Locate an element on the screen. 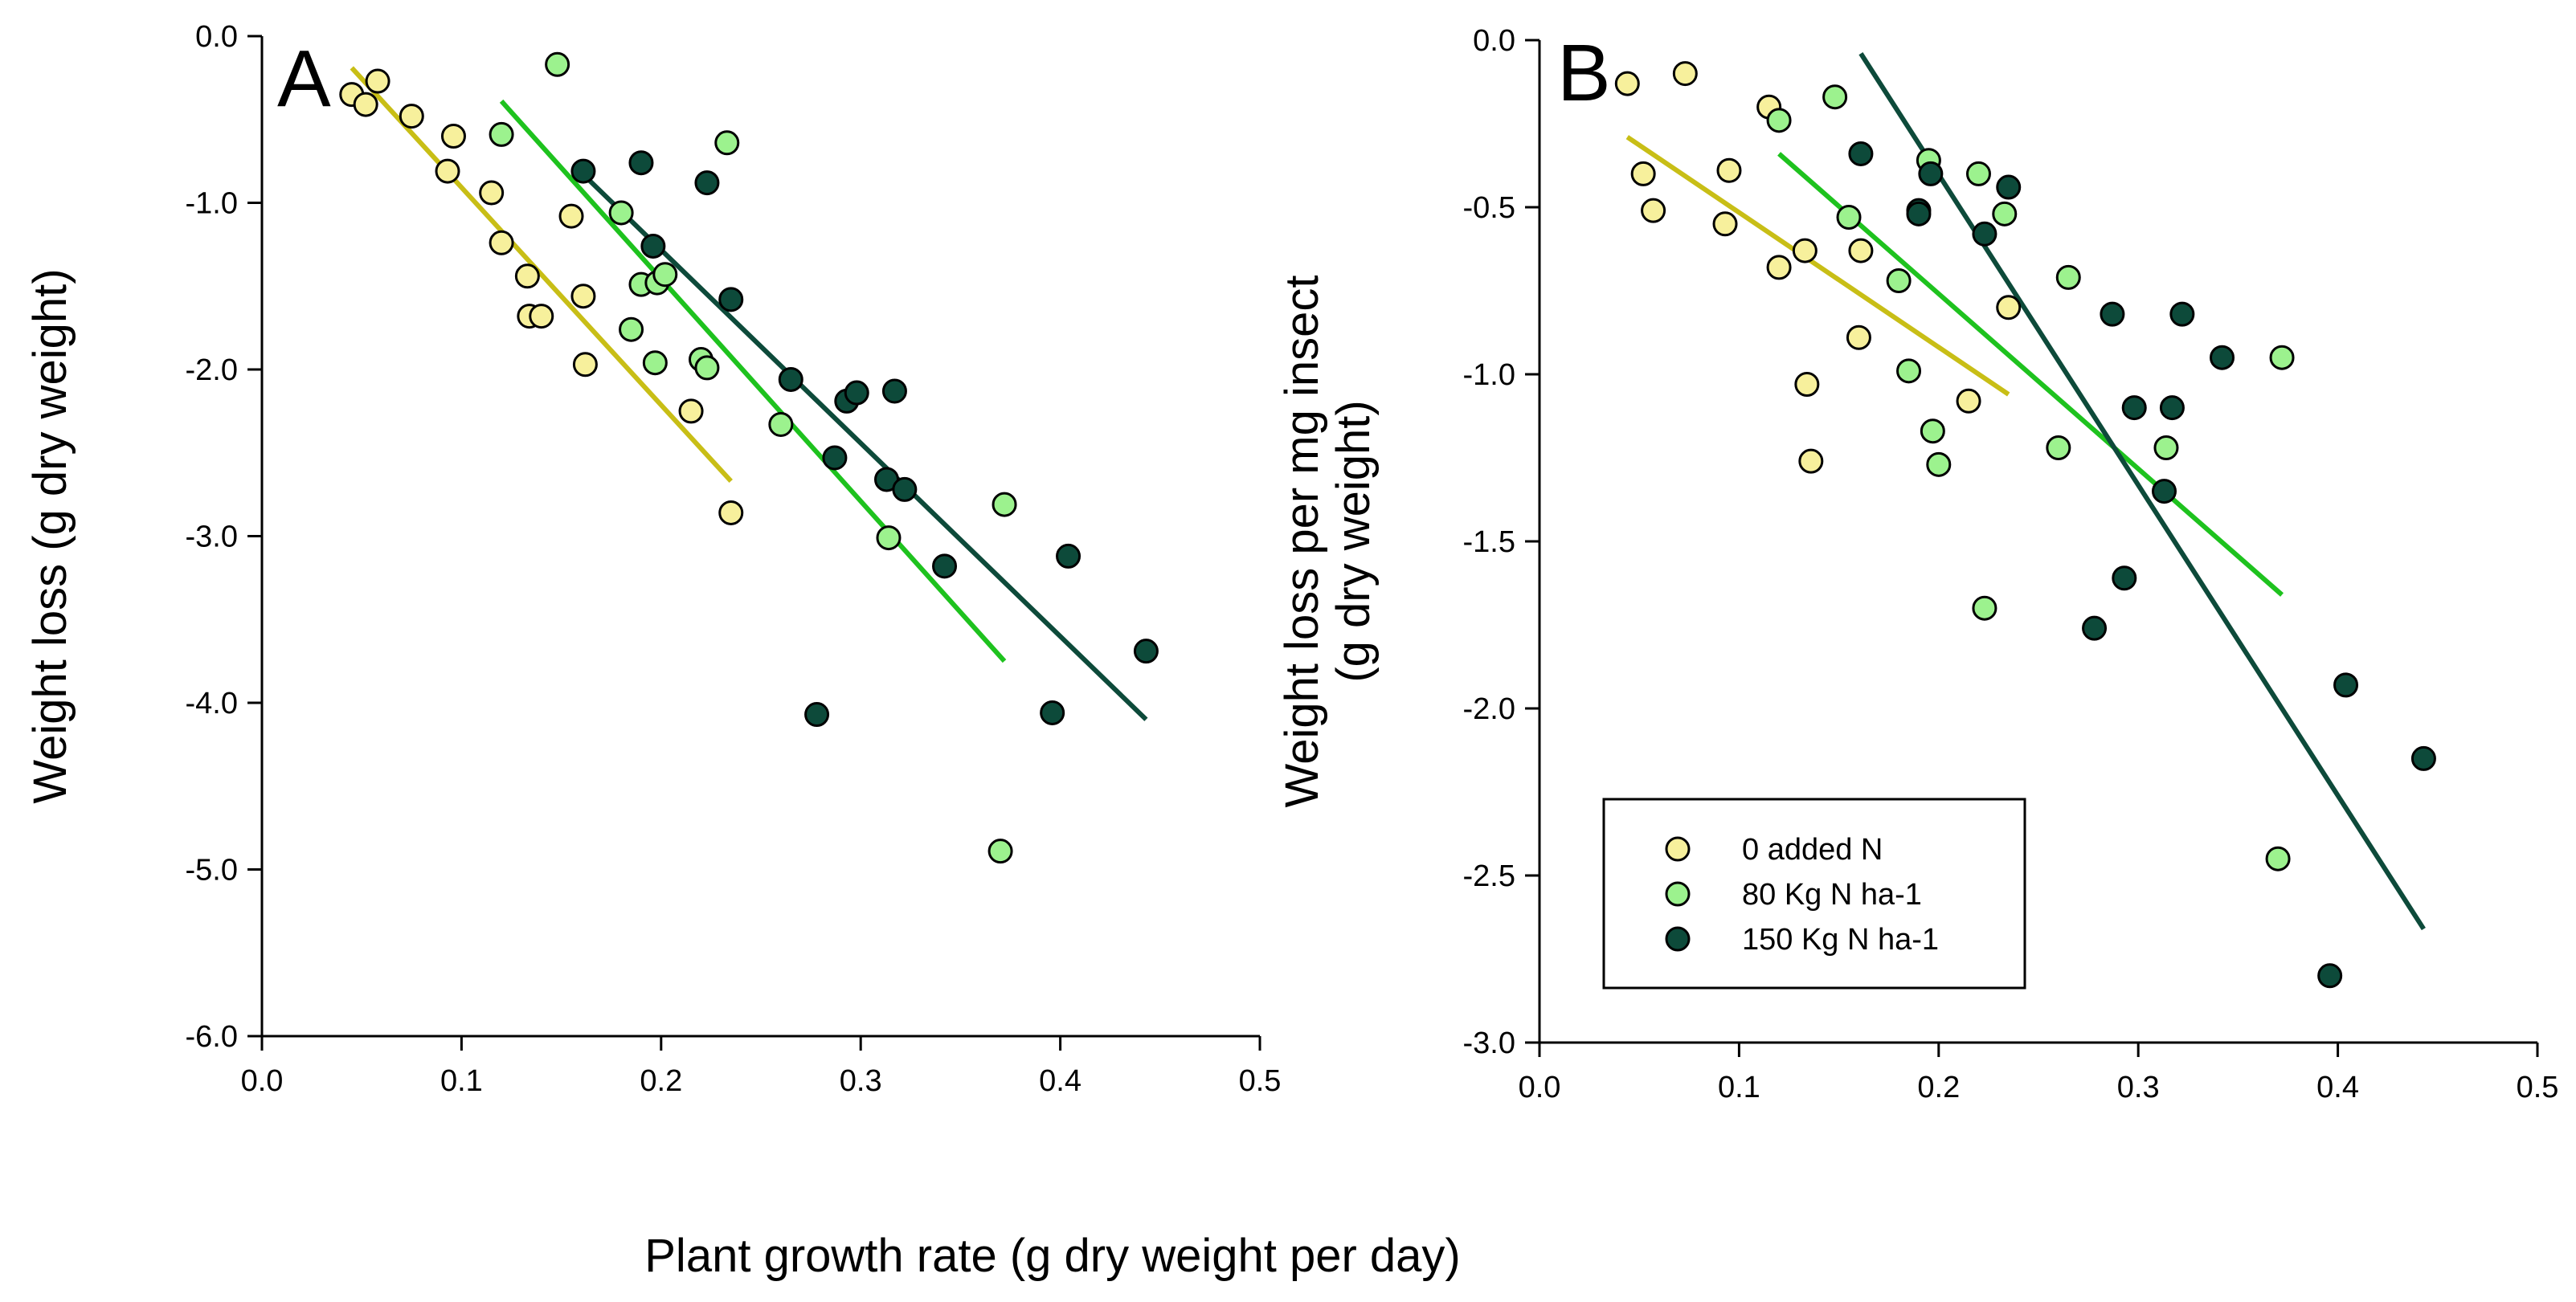 The height and width of the screenshot is (1302, 2576). y-axis-label: Weight loss (g dry weight) is located at coordinates (50, 535).